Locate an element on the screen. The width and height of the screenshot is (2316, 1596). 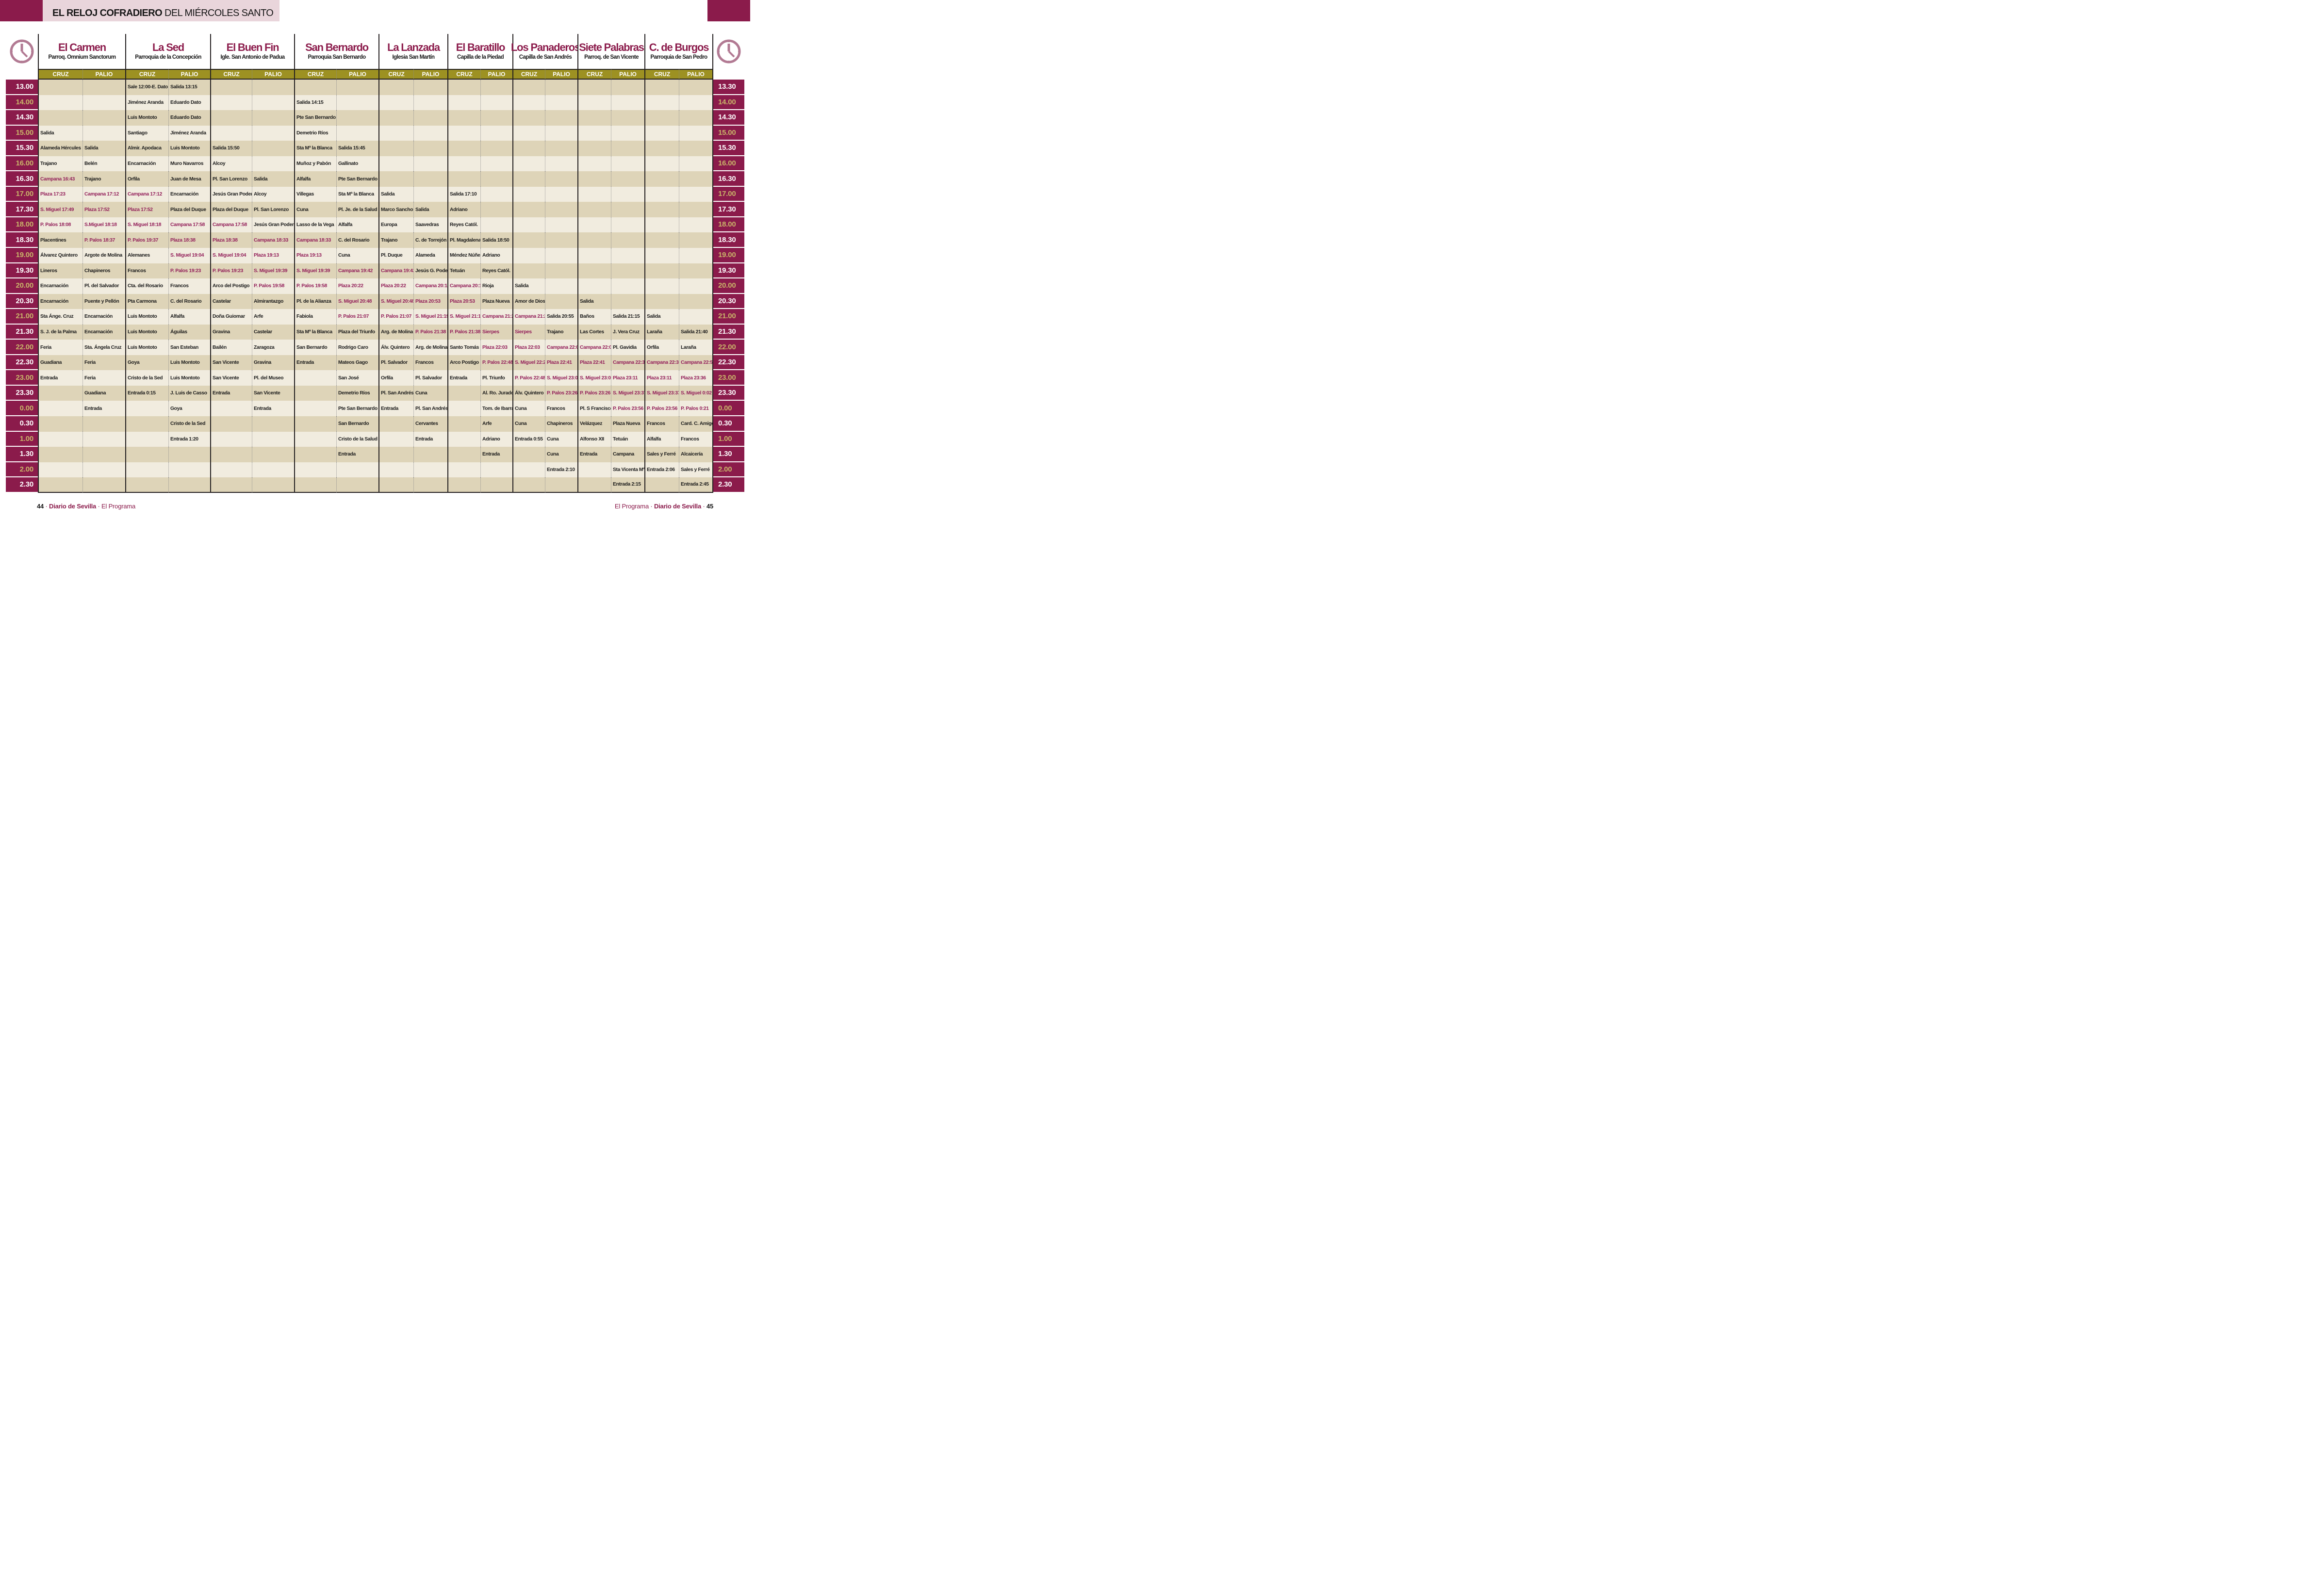
schedule-cell: Sale 12:00-E. Dato is located at coordinates (147, 87).